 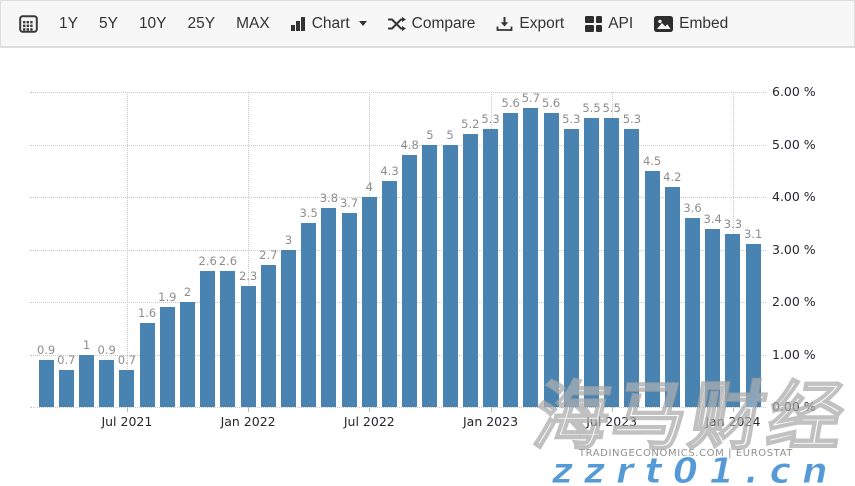 What do you see at coordinates (329, 197) in the screenshot?
I see `bar-value-label: 3.8` at bounding box center [329, 197].